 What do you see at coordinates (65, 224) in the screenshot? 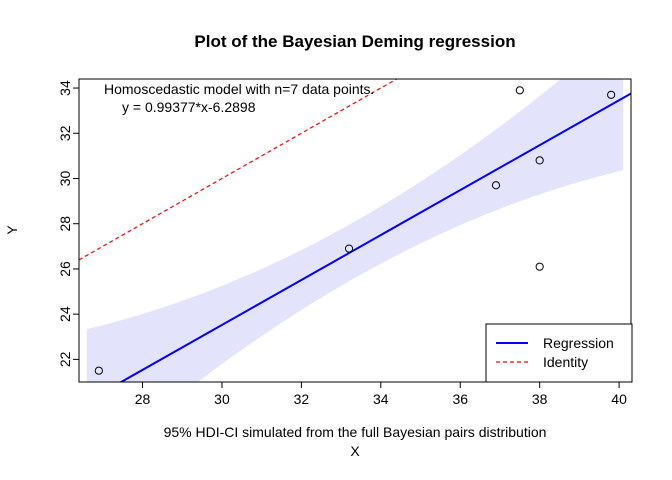
I see `y-tick-label-3: 28` at bounding box center [65, 224].